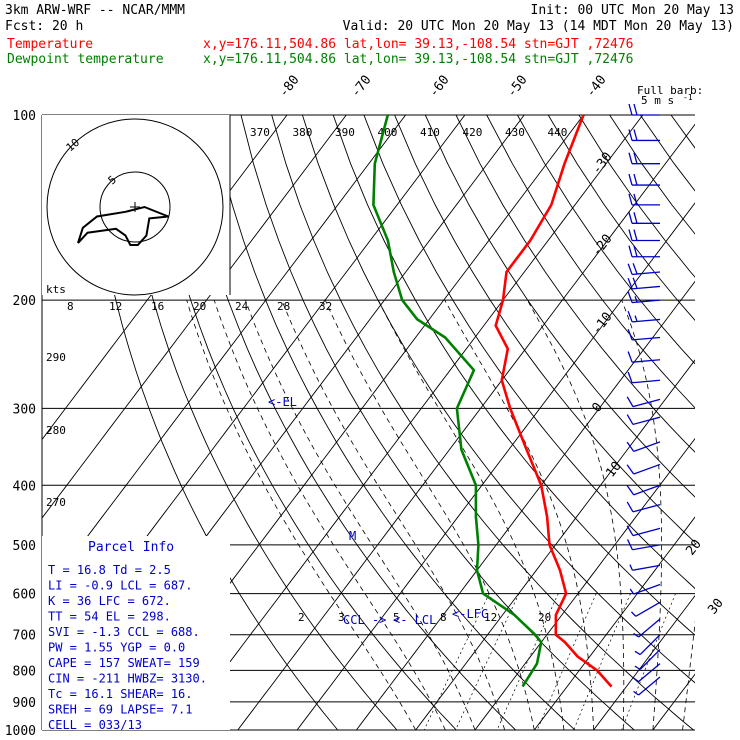 This screenshot has width=740, height=740. I want to click on pressure-label: 700, so click(24, 636).